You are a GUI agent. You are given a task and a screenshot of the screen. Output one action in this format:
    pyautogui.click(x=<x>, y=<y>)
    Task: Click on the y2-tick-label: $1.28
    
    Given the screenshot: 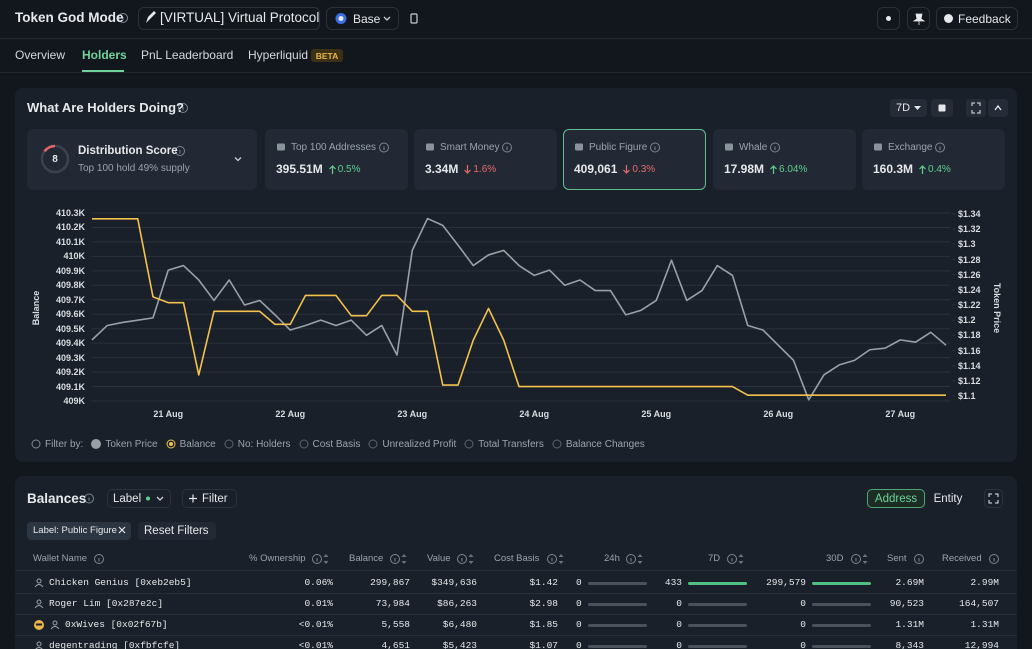 What is the action you would take?
    pyautogui.click(x=969, y=259)
    